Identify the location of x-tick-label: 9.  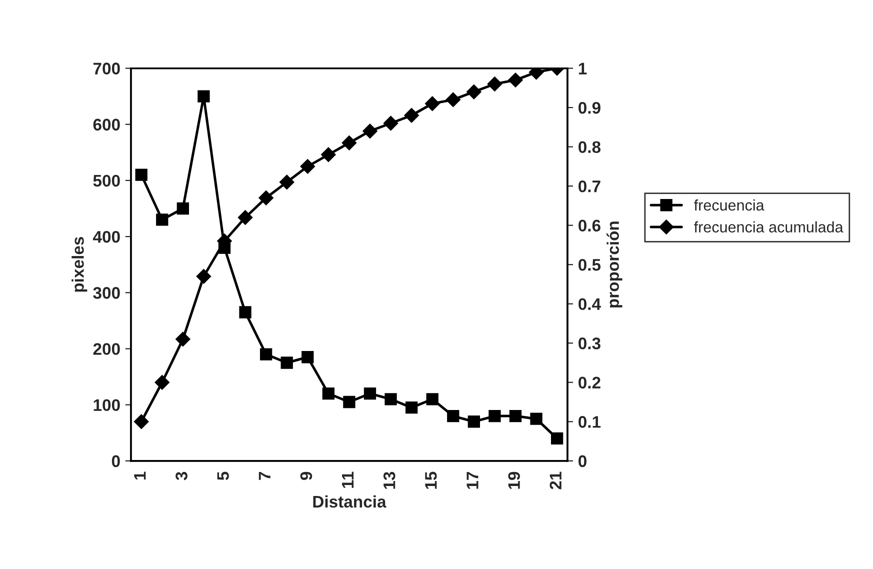
(306, 476).